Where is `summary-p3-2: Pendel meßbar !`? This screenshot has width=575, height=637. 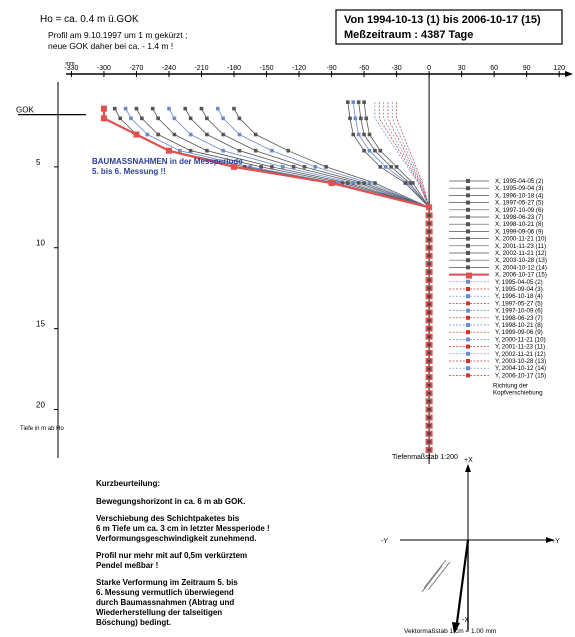
summary-p3-2: Pendel meßbar ! is located at coordinates (127, 565).